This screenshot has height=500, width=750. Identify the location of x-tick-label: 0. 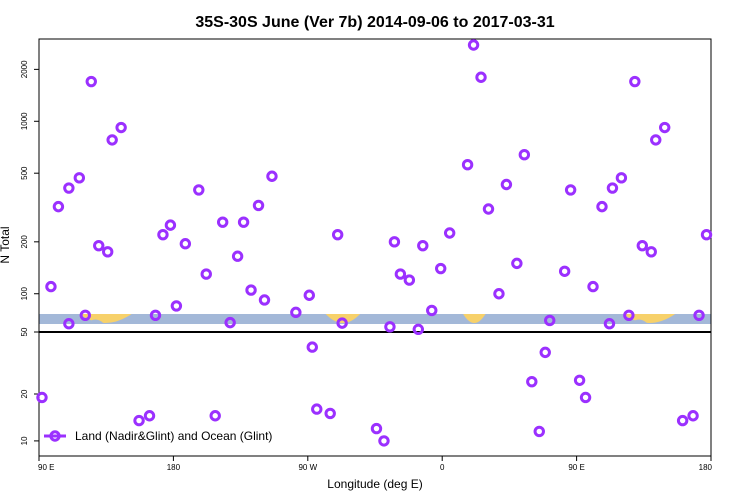
(442, 467).